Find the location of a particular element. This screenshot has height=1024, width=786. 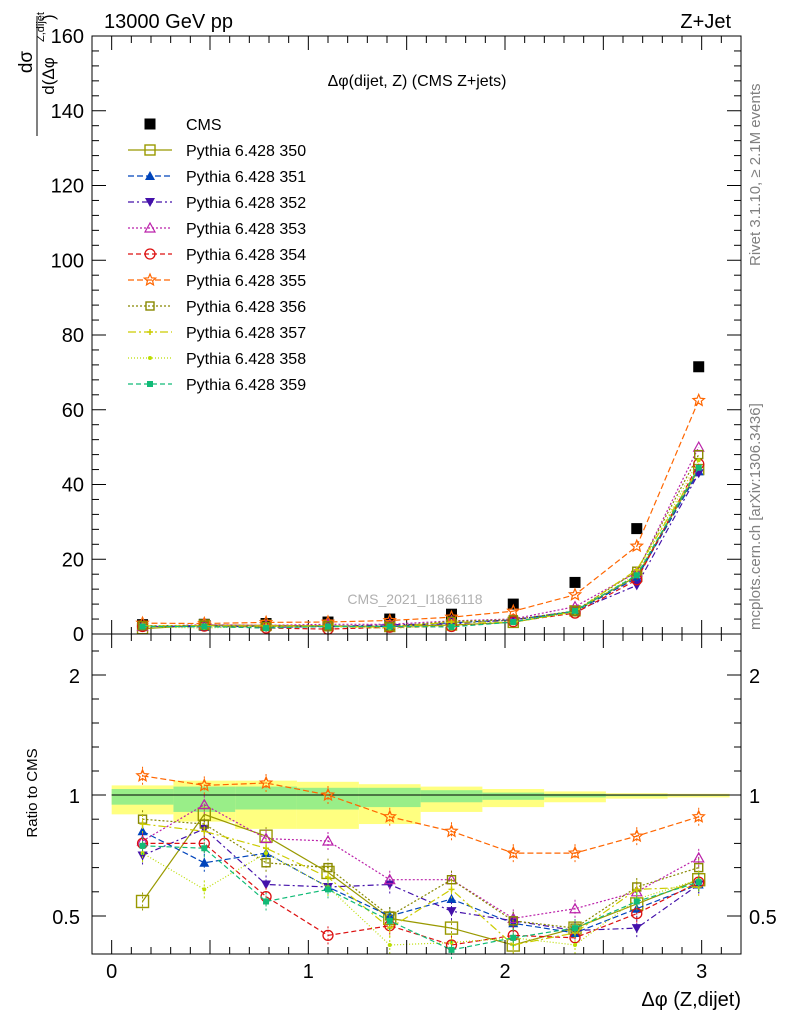

legend-entry: Pythia 6.428 353 is located at coordinates (217, 229).